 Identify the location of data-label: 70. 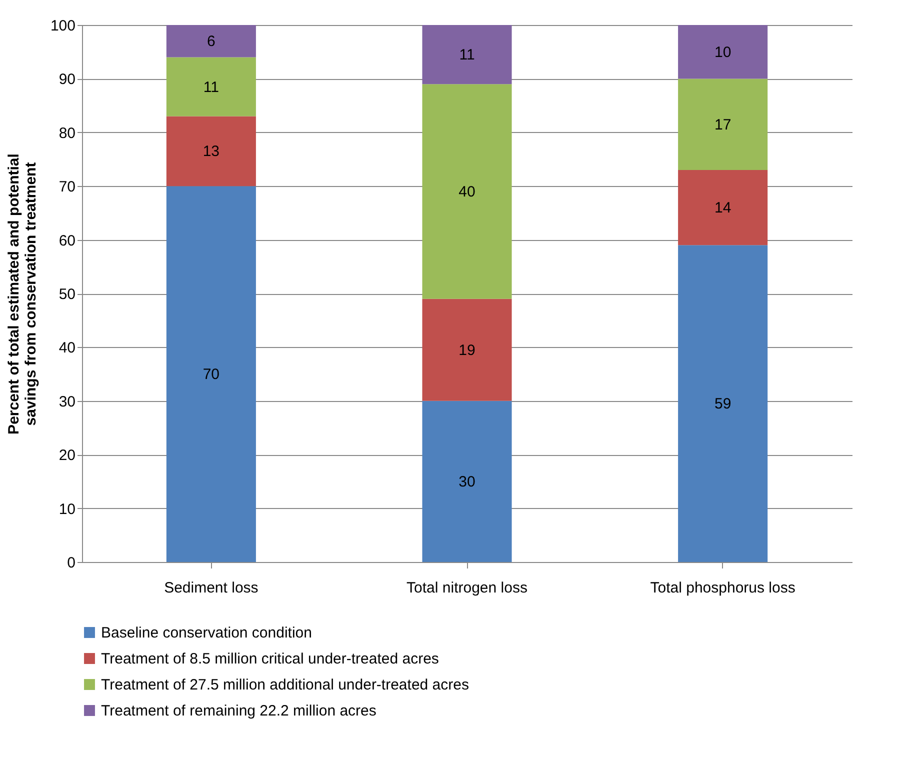
(211, 375).